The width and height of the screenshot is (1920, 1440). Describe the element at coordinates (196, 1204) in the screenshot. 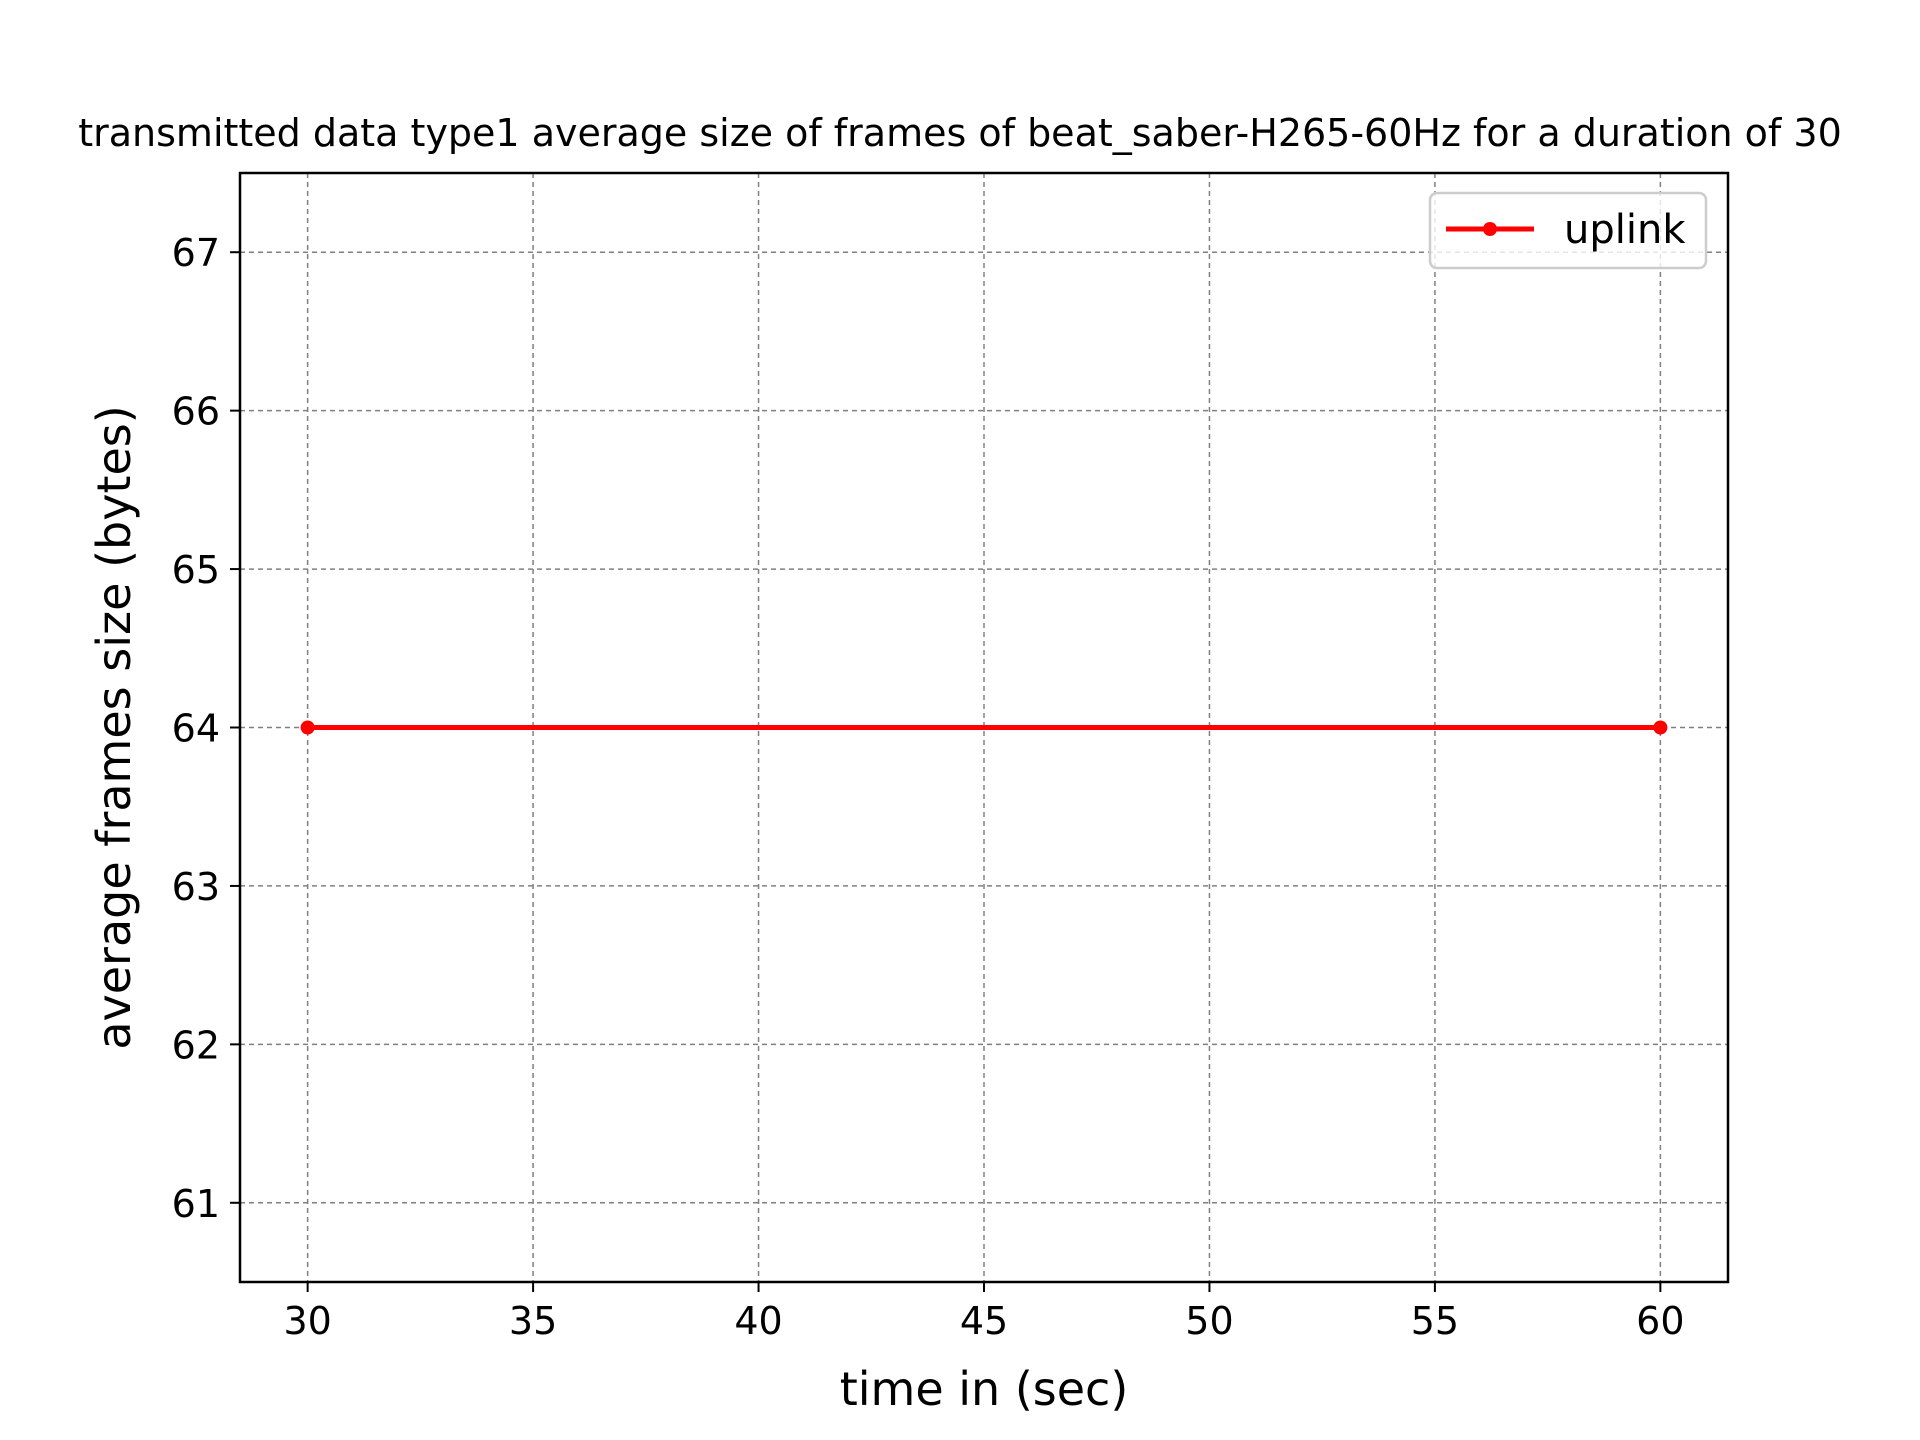

I see `y-tick-label: 61` at that location.